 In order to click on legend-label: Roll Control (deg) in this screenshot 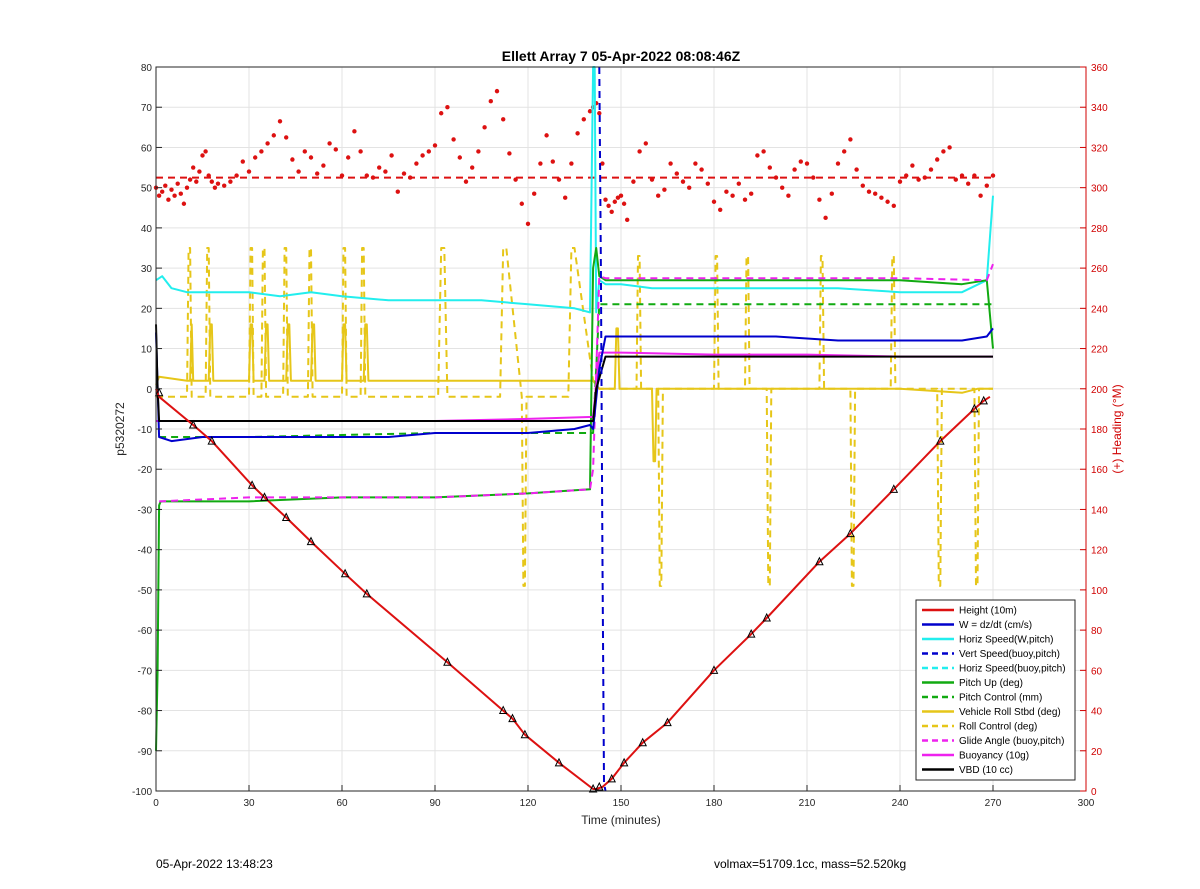, I will do `click(998, 727)`.